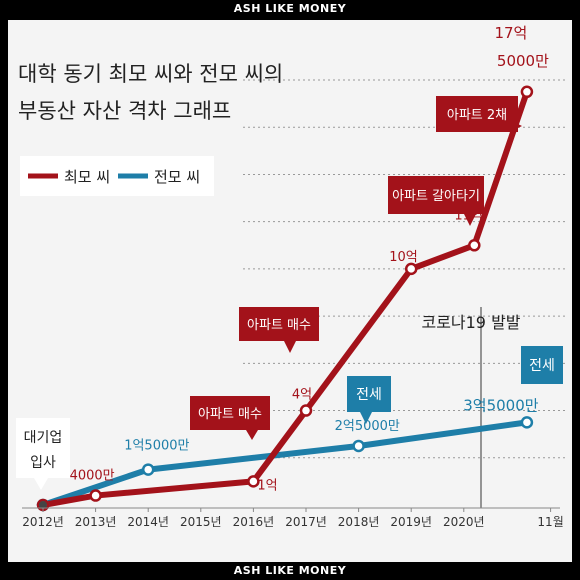  I want to click on x-tick-label: 2012년, so click(43, 522).